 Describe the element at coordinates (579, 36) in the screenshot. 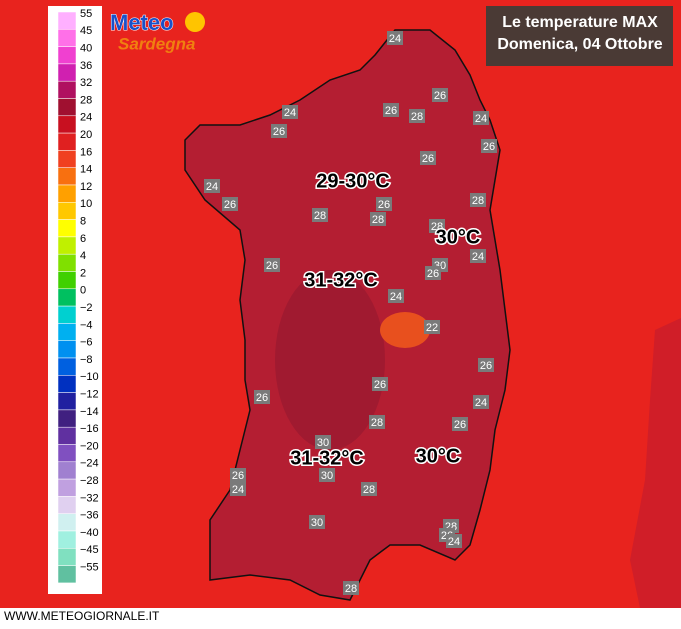

I see `title-box` at that location.